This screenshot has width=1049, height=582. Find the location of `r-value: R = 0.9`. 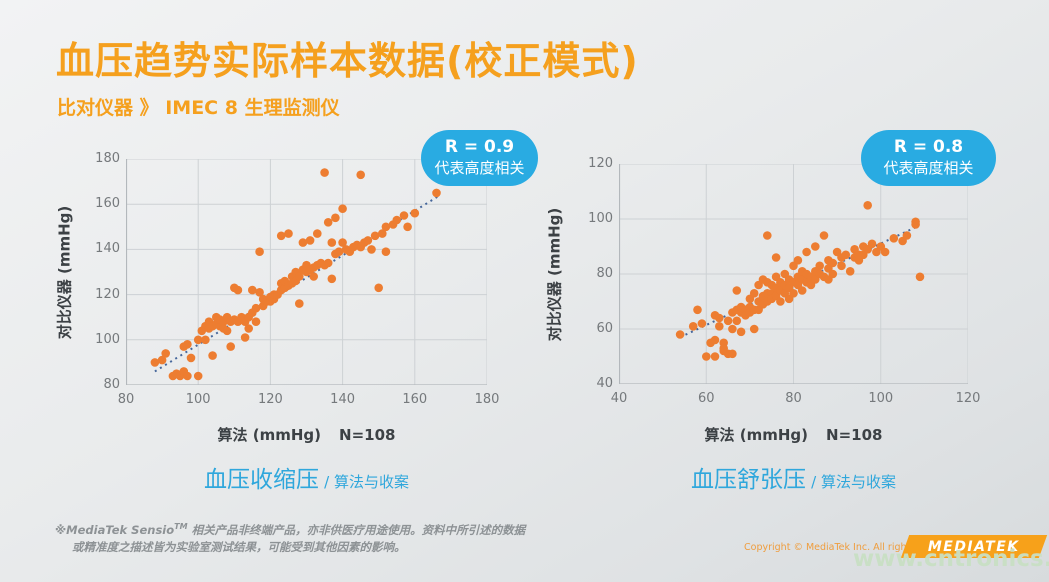

r-value: R = 0.9 is located at coordinates (479, 147).